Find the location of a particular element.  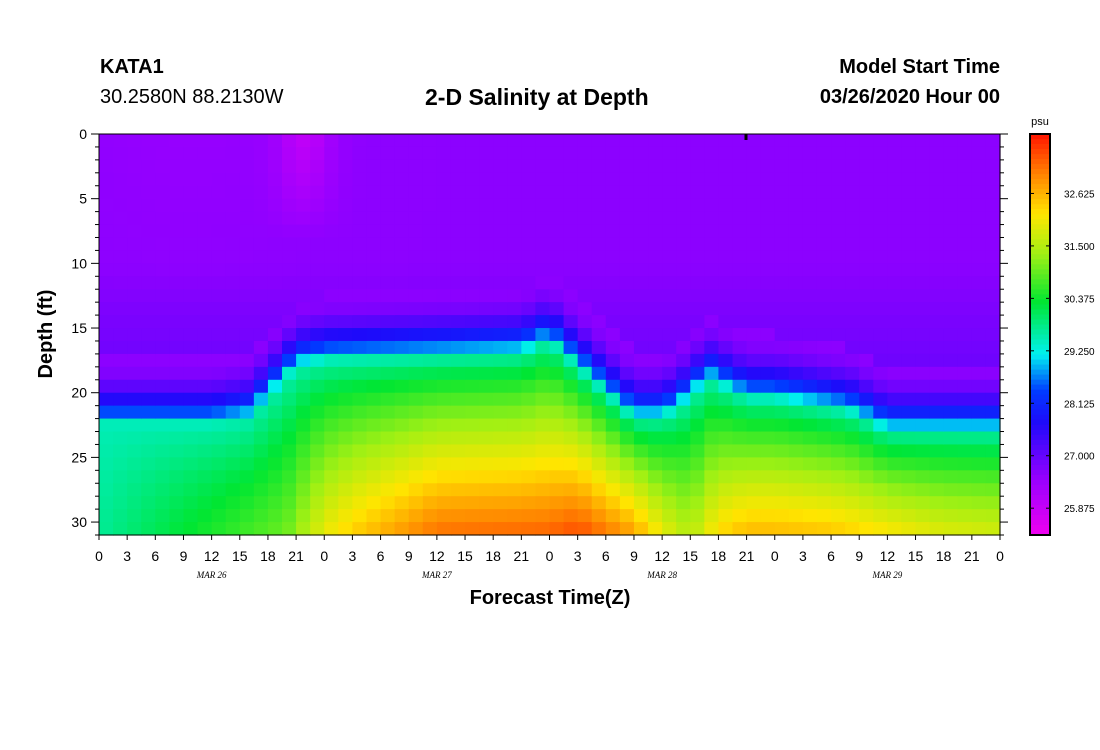

x-tick-label: 21 is located at coordinates (296, 556).